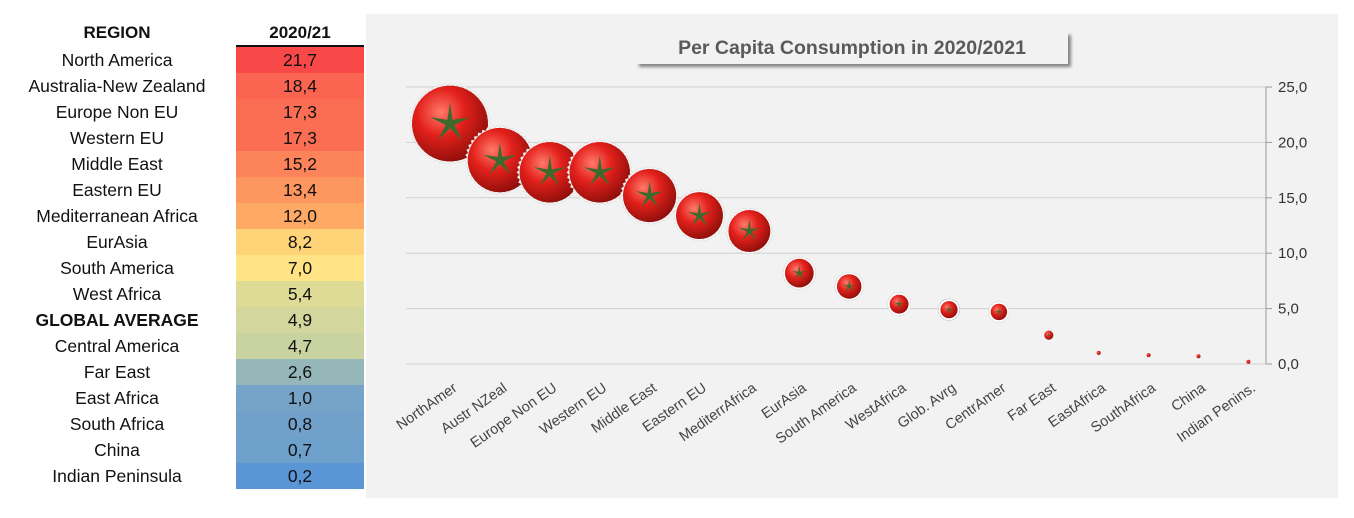  I want to click on region-name: East Africa, so click(117, 398).